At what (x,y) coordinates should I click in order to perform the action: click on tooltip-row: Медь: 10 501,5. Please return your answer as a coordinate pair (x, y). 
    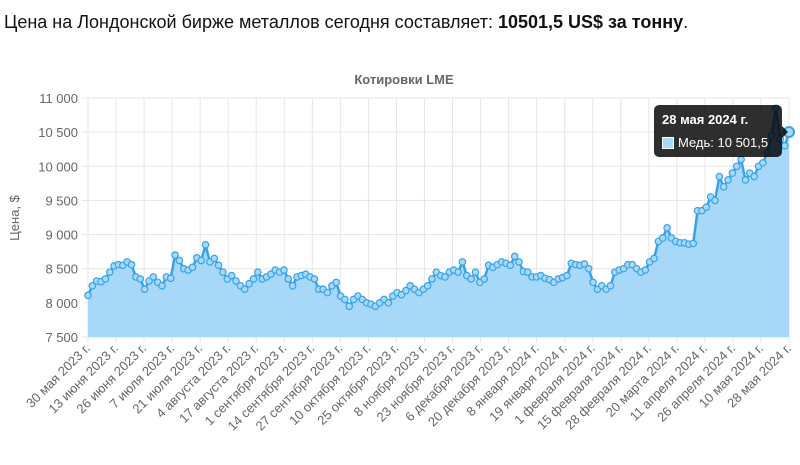
    Looking at the image, I should click on (718, 142).